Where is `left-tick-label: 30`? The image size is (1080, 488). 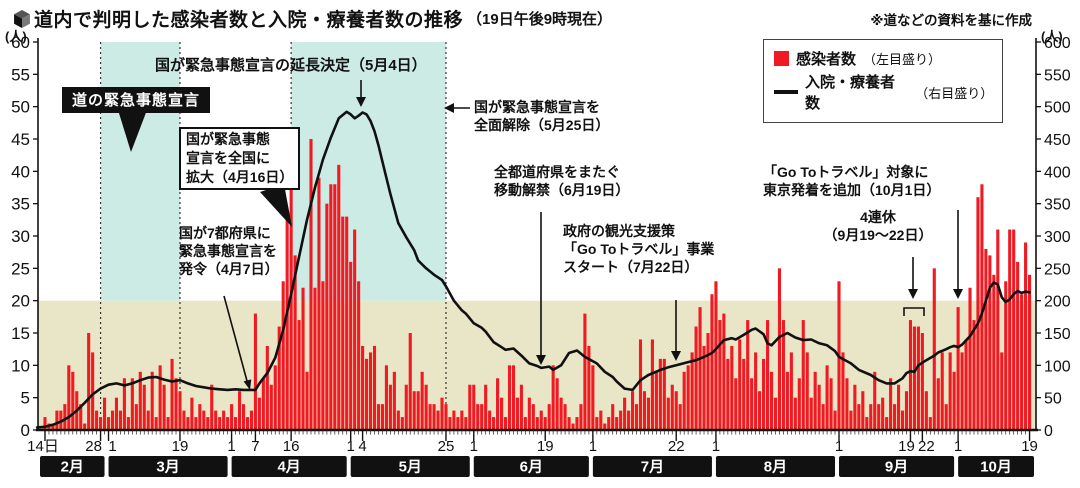
left-tick-label: 30 is located at coordinates (20, 236).